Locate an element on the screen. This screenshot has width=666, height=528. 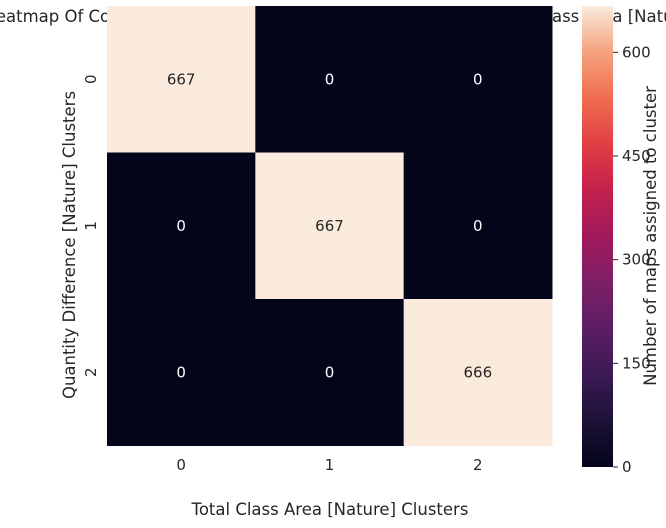
colorbar-tick-label: 300 is located at coordinates (636, 260).